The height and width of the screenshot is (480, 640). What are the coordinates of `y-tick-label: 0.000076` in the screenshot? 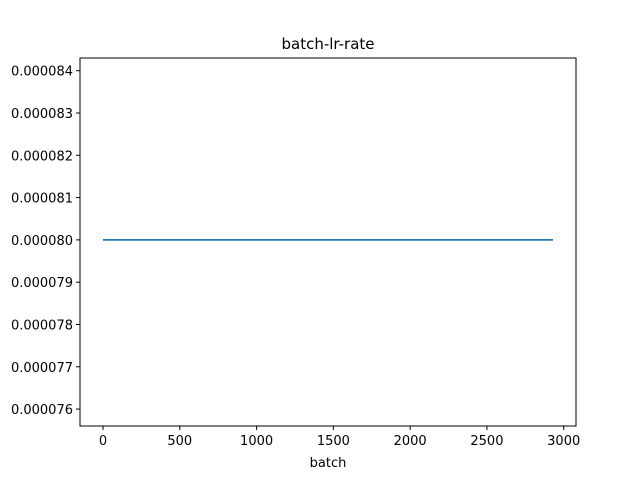 It's located at (42, 410).